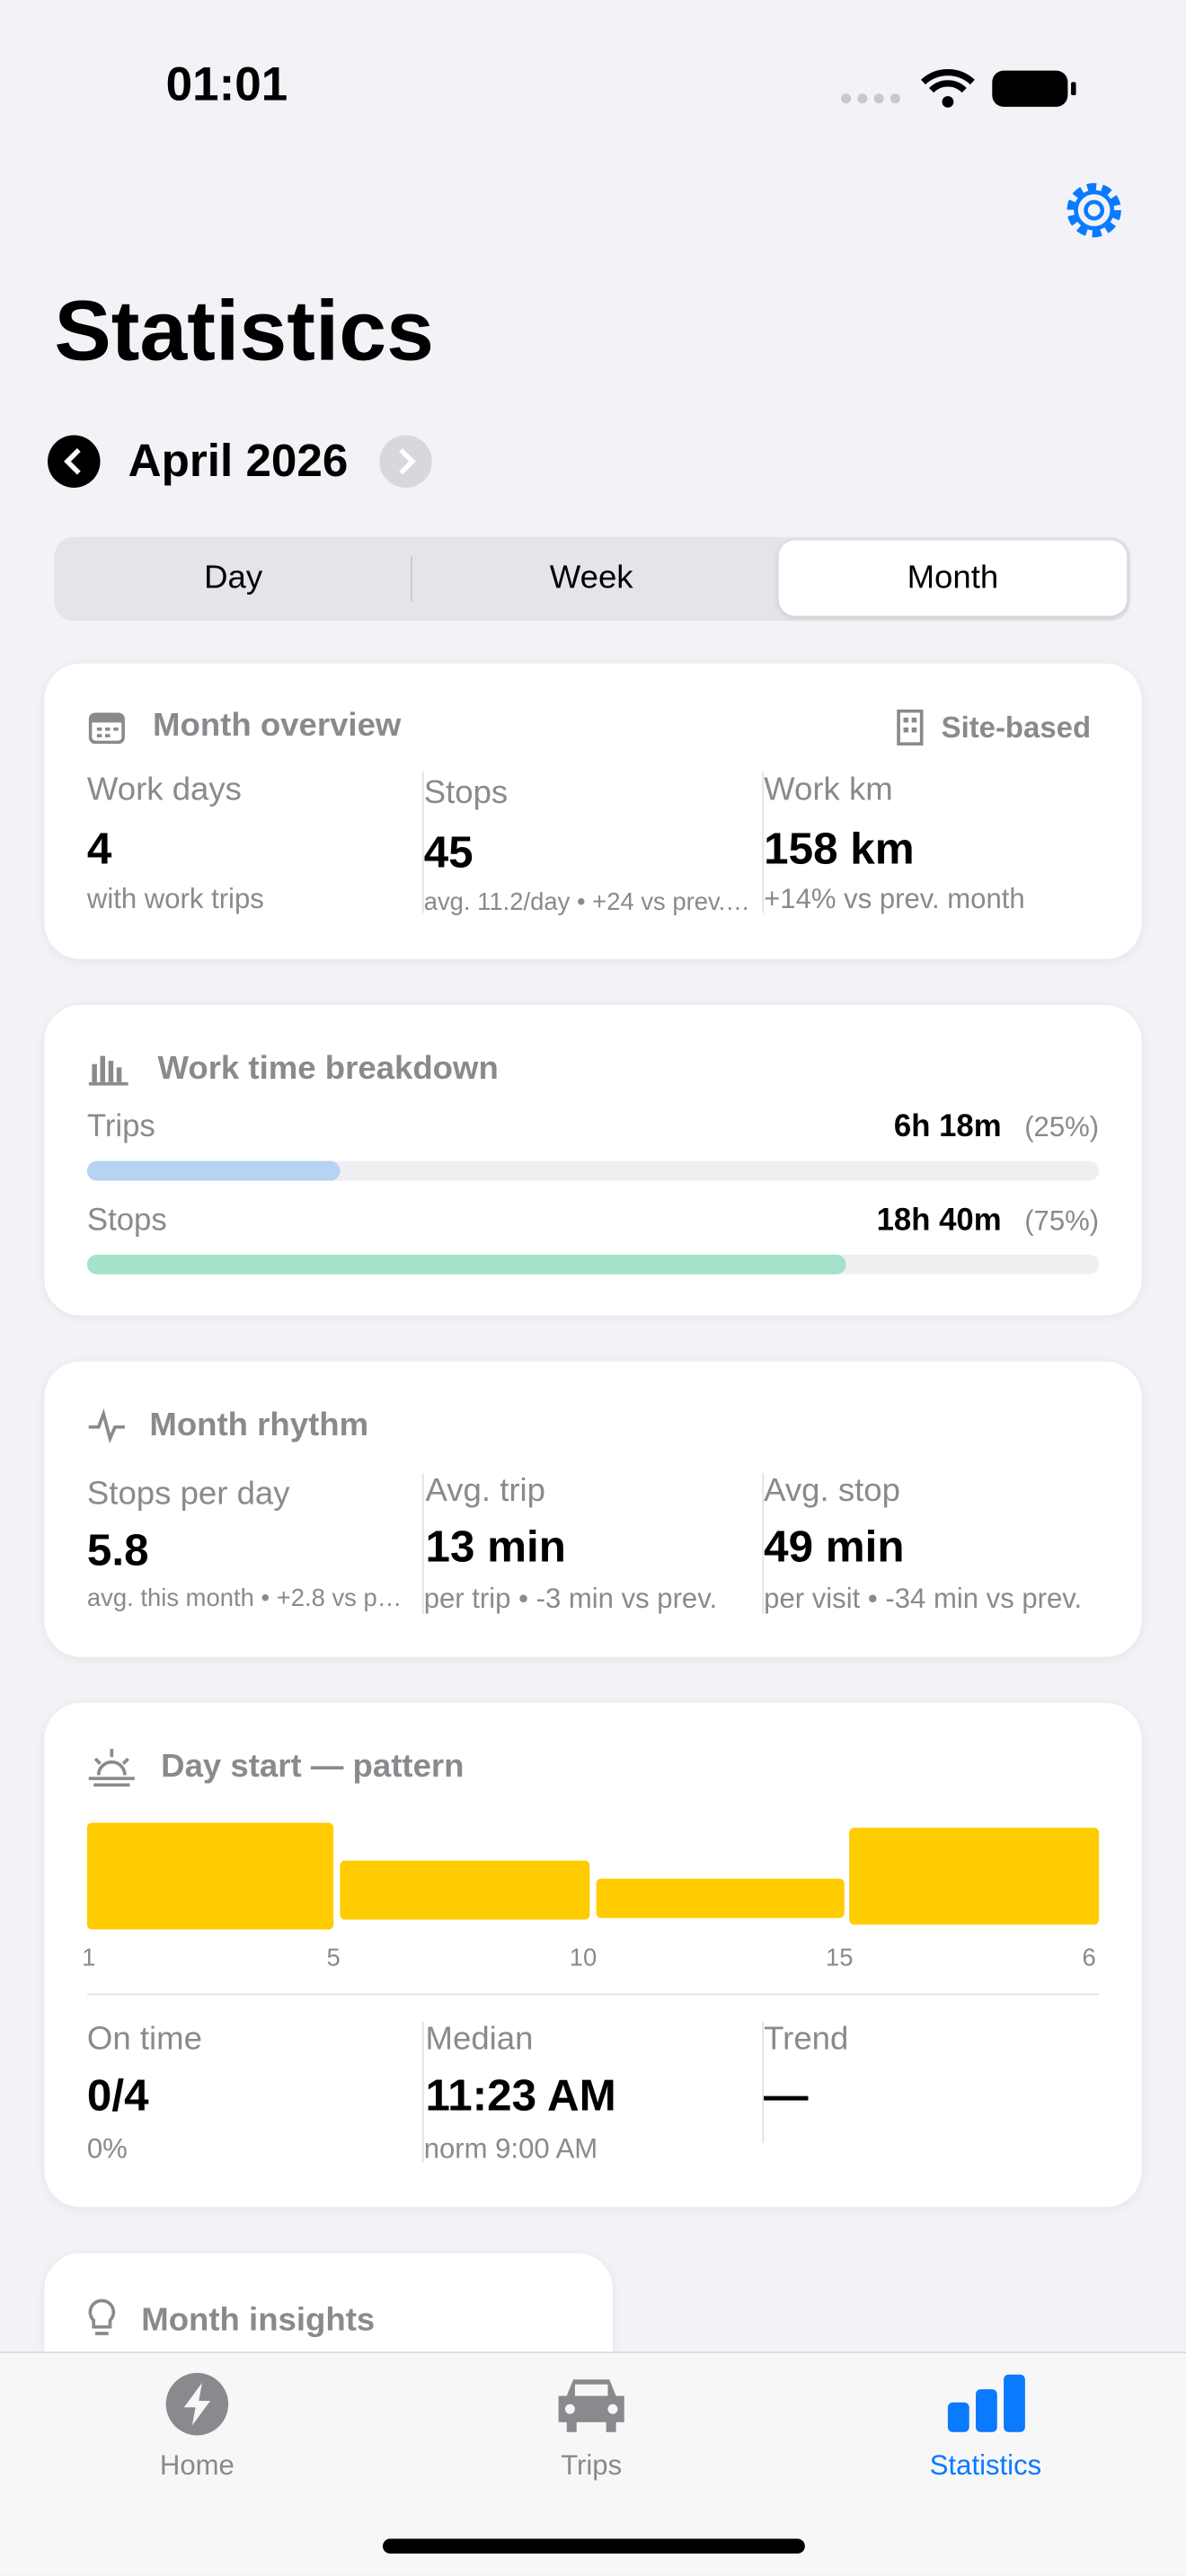 The image size is (1186, 2576). I want to click on building-icon, so click(910, 727).